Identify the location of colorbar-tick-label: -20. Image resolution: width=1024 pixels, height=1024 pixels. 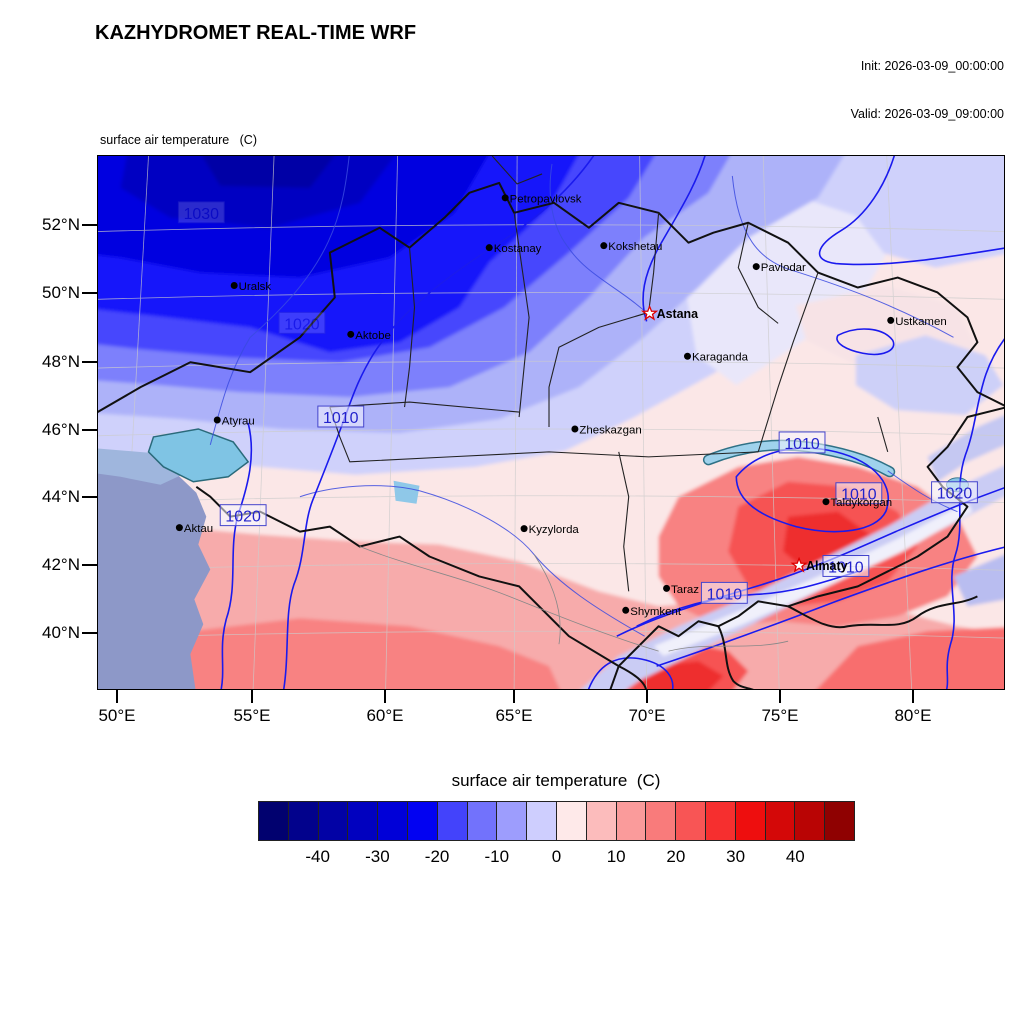
(437, 856).